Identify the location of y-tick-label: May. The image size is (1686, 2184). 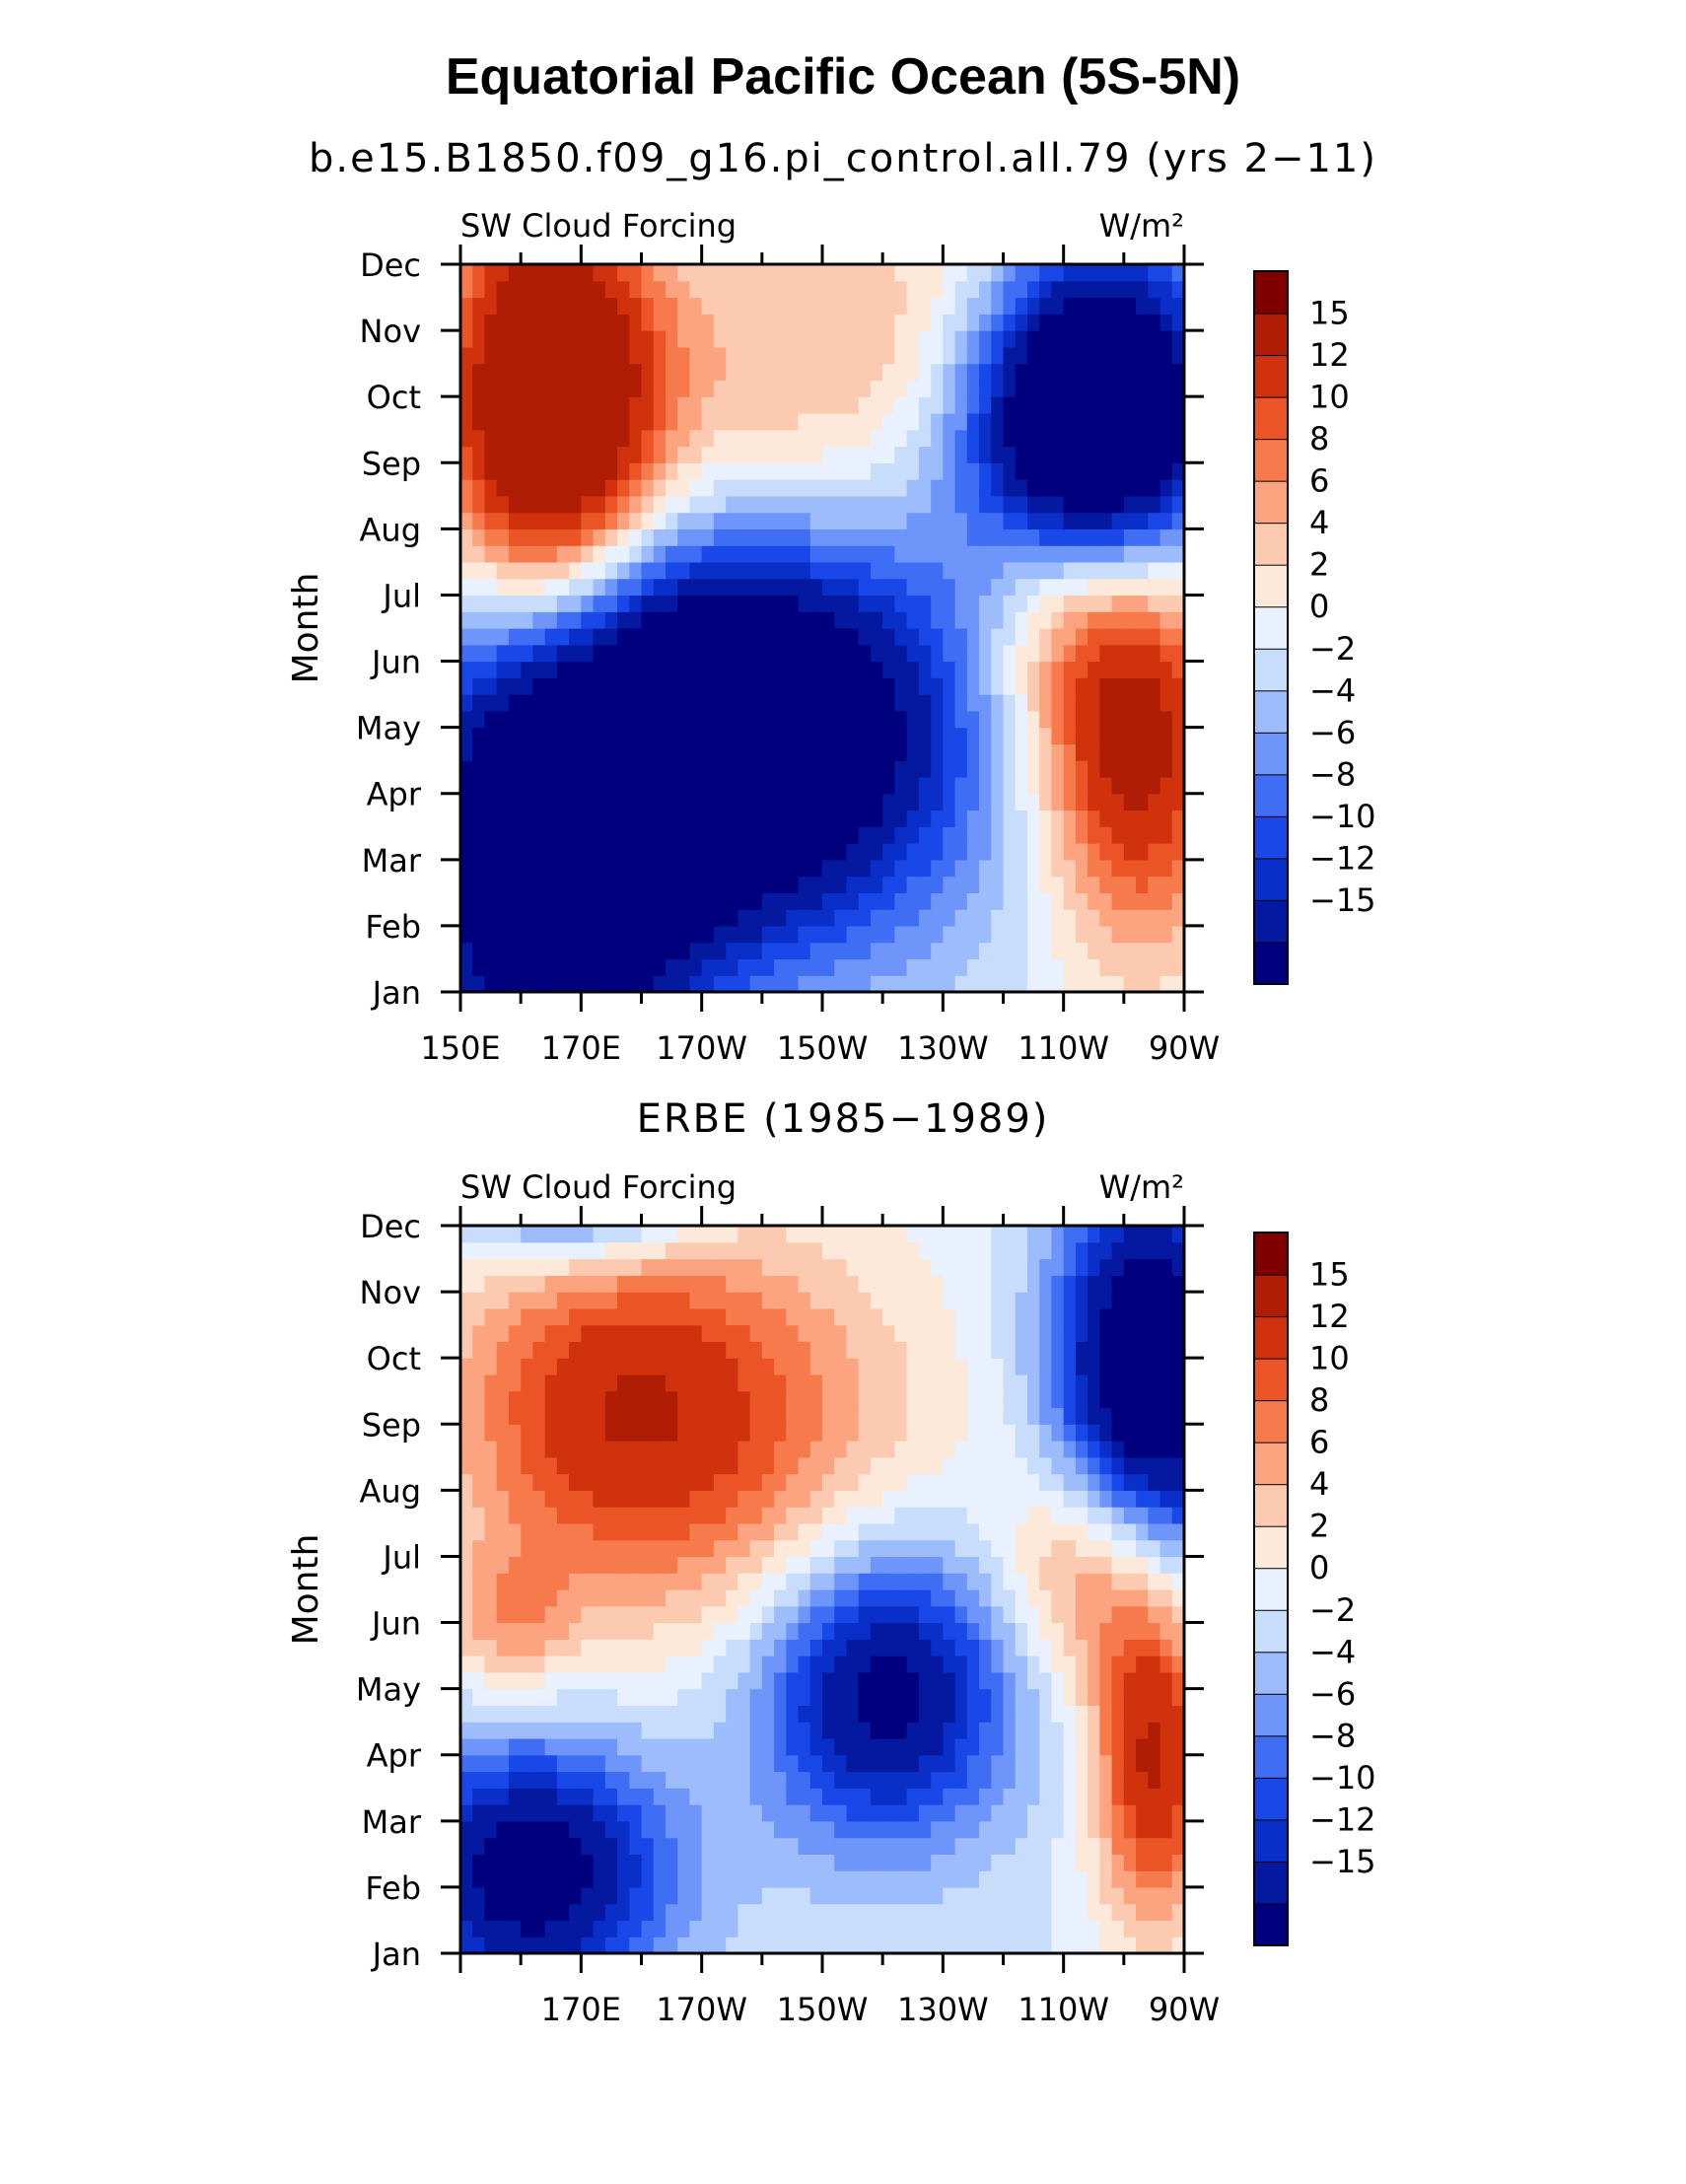
(388, 728).